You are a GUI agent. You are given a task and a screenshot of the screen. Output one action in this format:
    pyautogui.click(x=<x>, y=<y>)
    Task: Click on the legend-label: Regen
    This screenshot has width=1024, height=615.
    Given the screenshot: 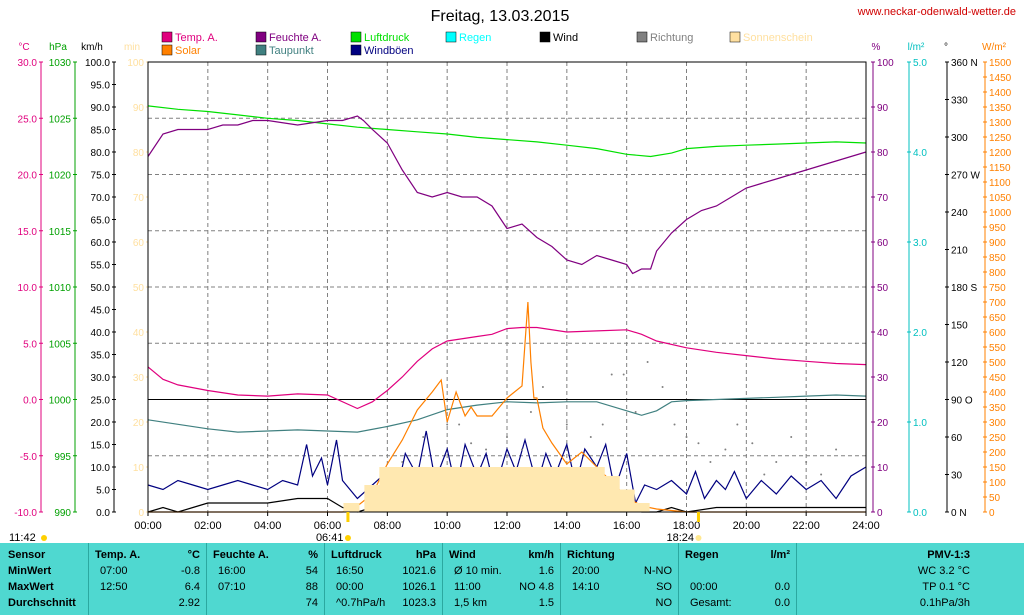 What is the action you would take?
    pyautogui.click(x=475, y=38)
    